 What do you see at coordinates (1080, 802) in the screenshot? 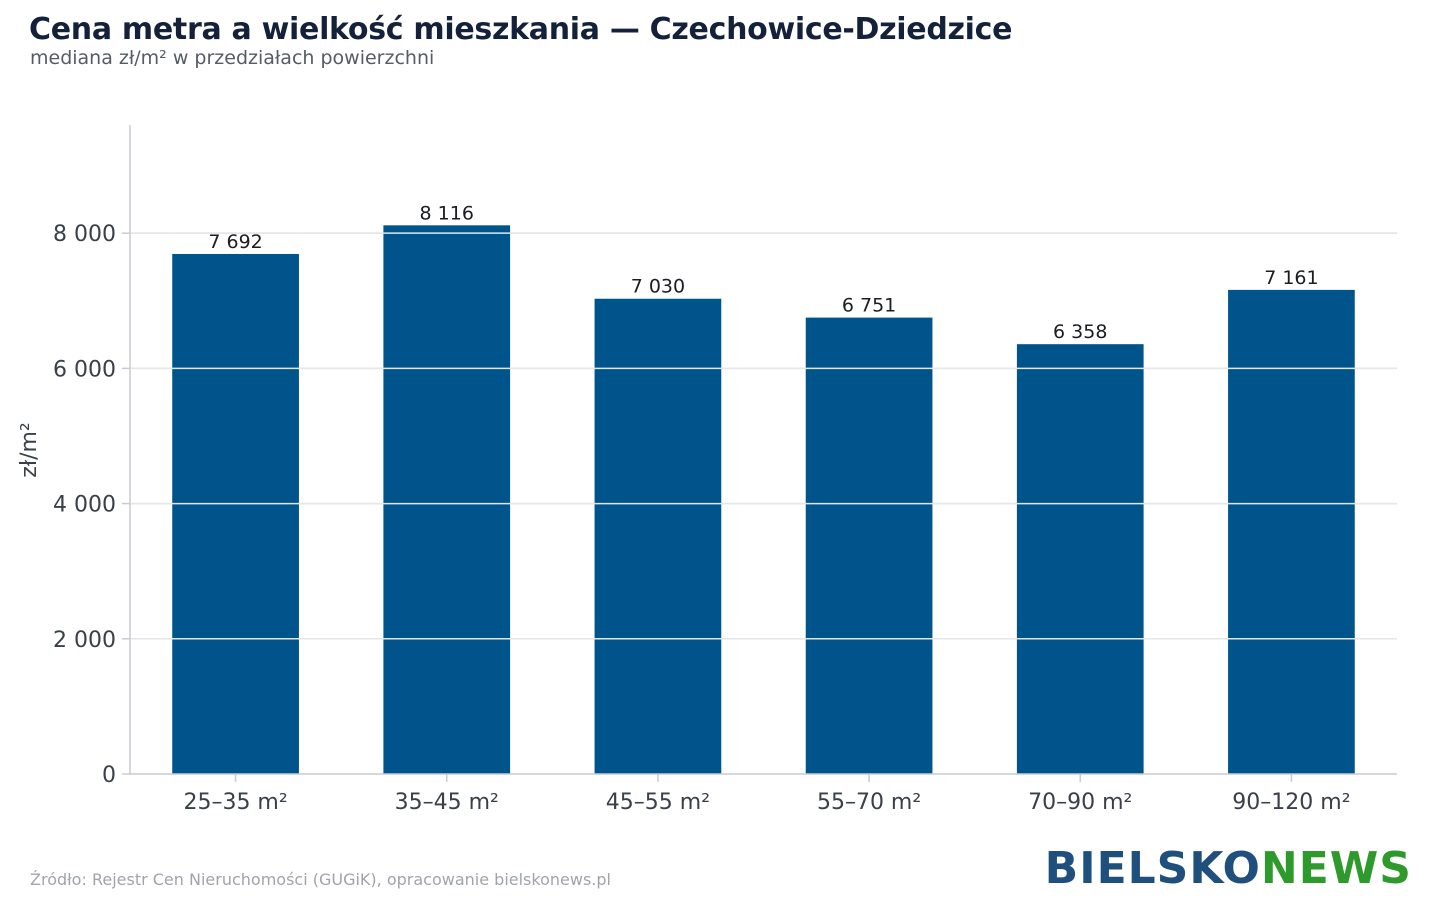
I see `x-tick-label: 70–90 m²` at bounding box center [1080, 802].